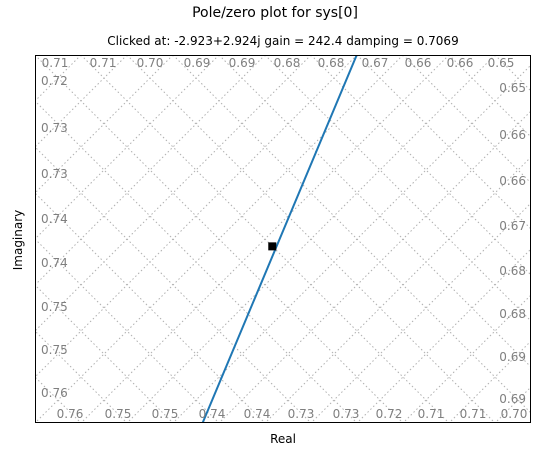 The width and height of the screenshot is (548, 450). I want to click on x-axis-label: Real, so click(283, 439).